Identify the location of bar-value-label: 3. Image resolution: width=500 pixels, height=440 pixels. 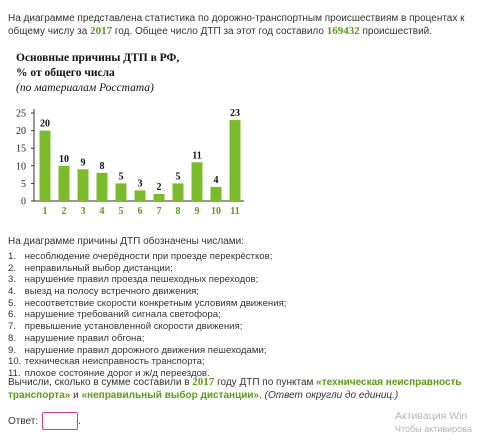
(140, 183).